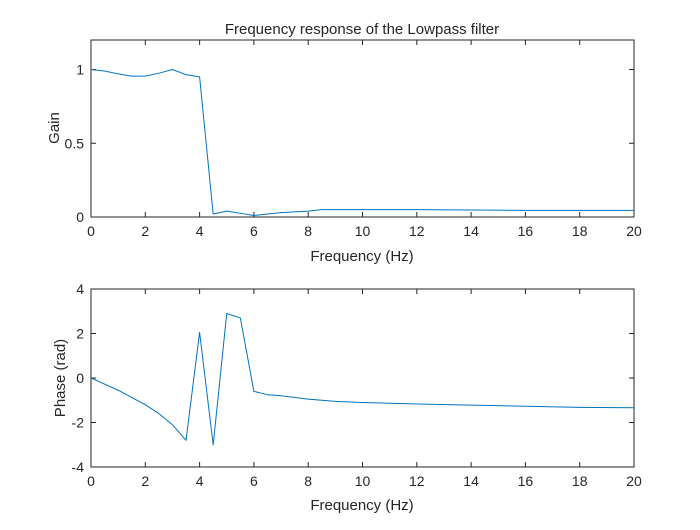 This screenshot has height=530, width=700. I want to click on gain-y-tick-label: 0.5, so click(75, 143).